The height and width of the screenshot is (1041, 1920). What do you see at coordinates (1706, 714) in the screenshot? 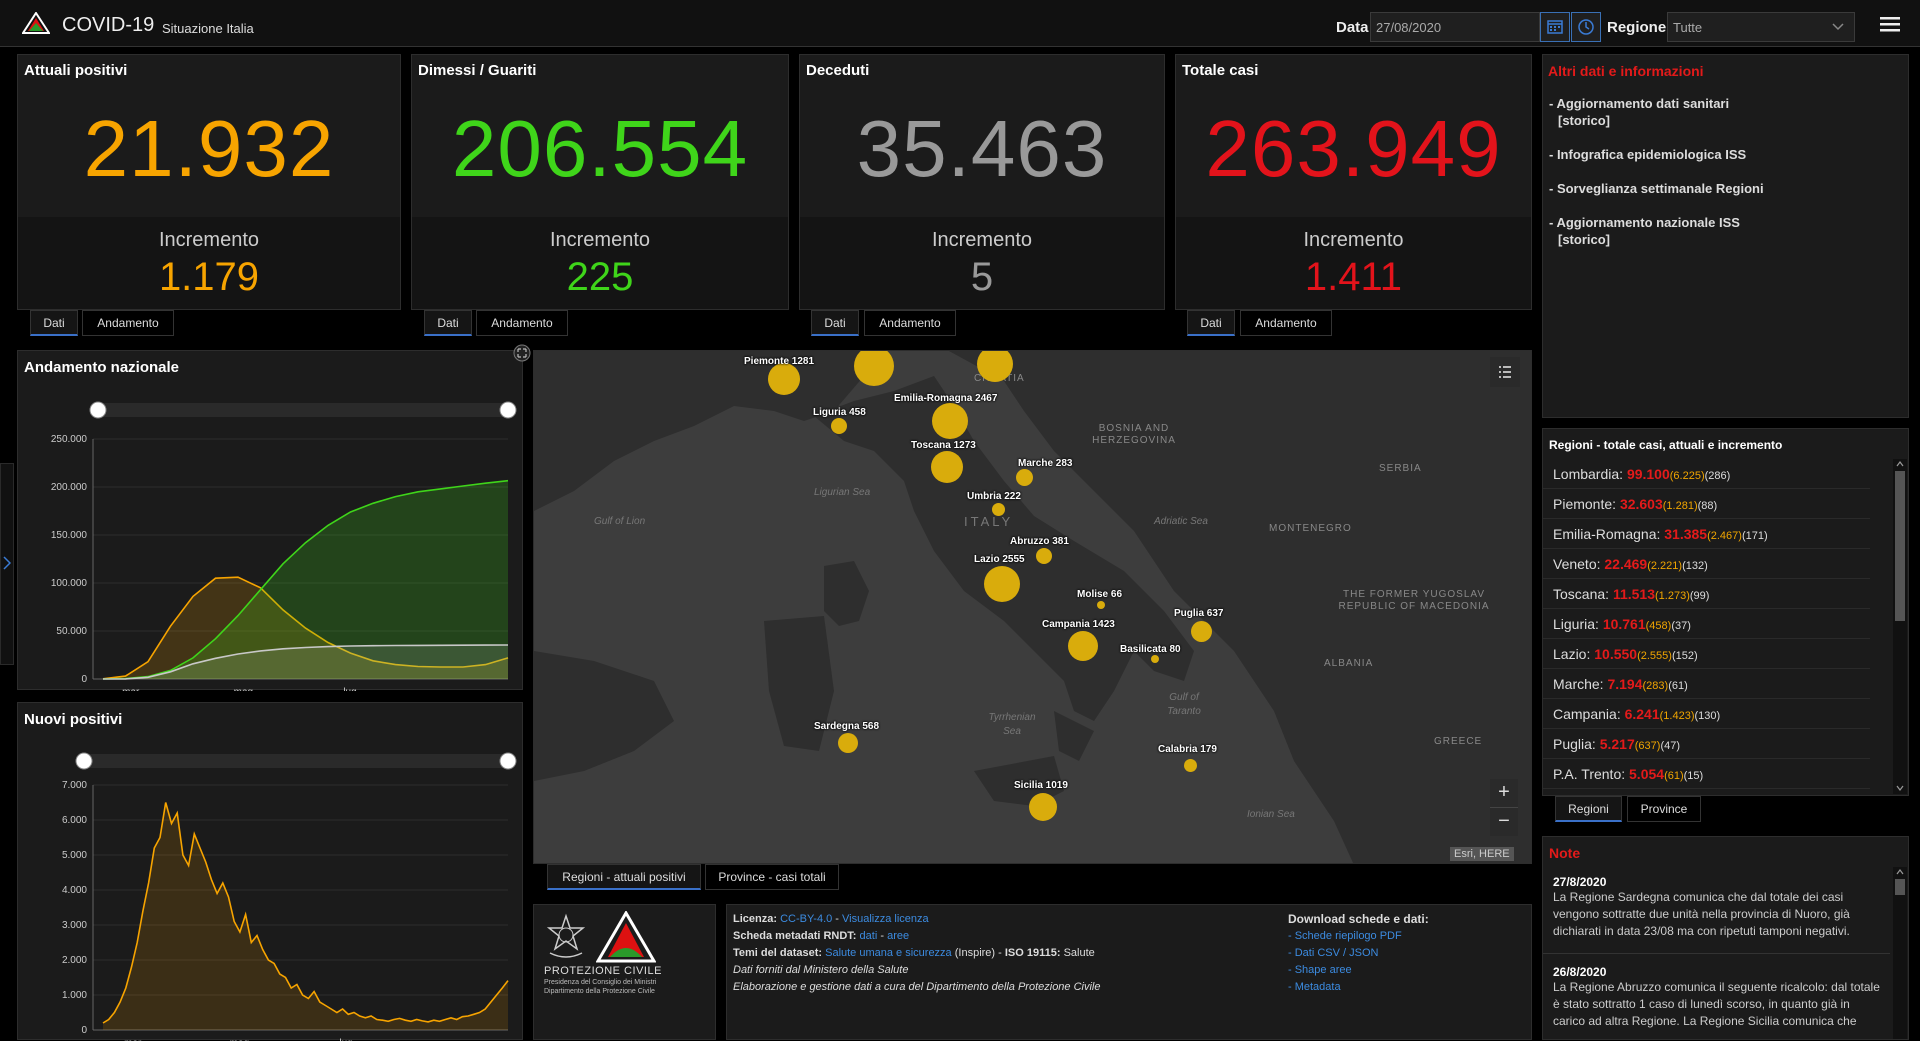
I see `region-row: Campania: 6.241(1.423)(130)` at bounding box center [1706, 714].